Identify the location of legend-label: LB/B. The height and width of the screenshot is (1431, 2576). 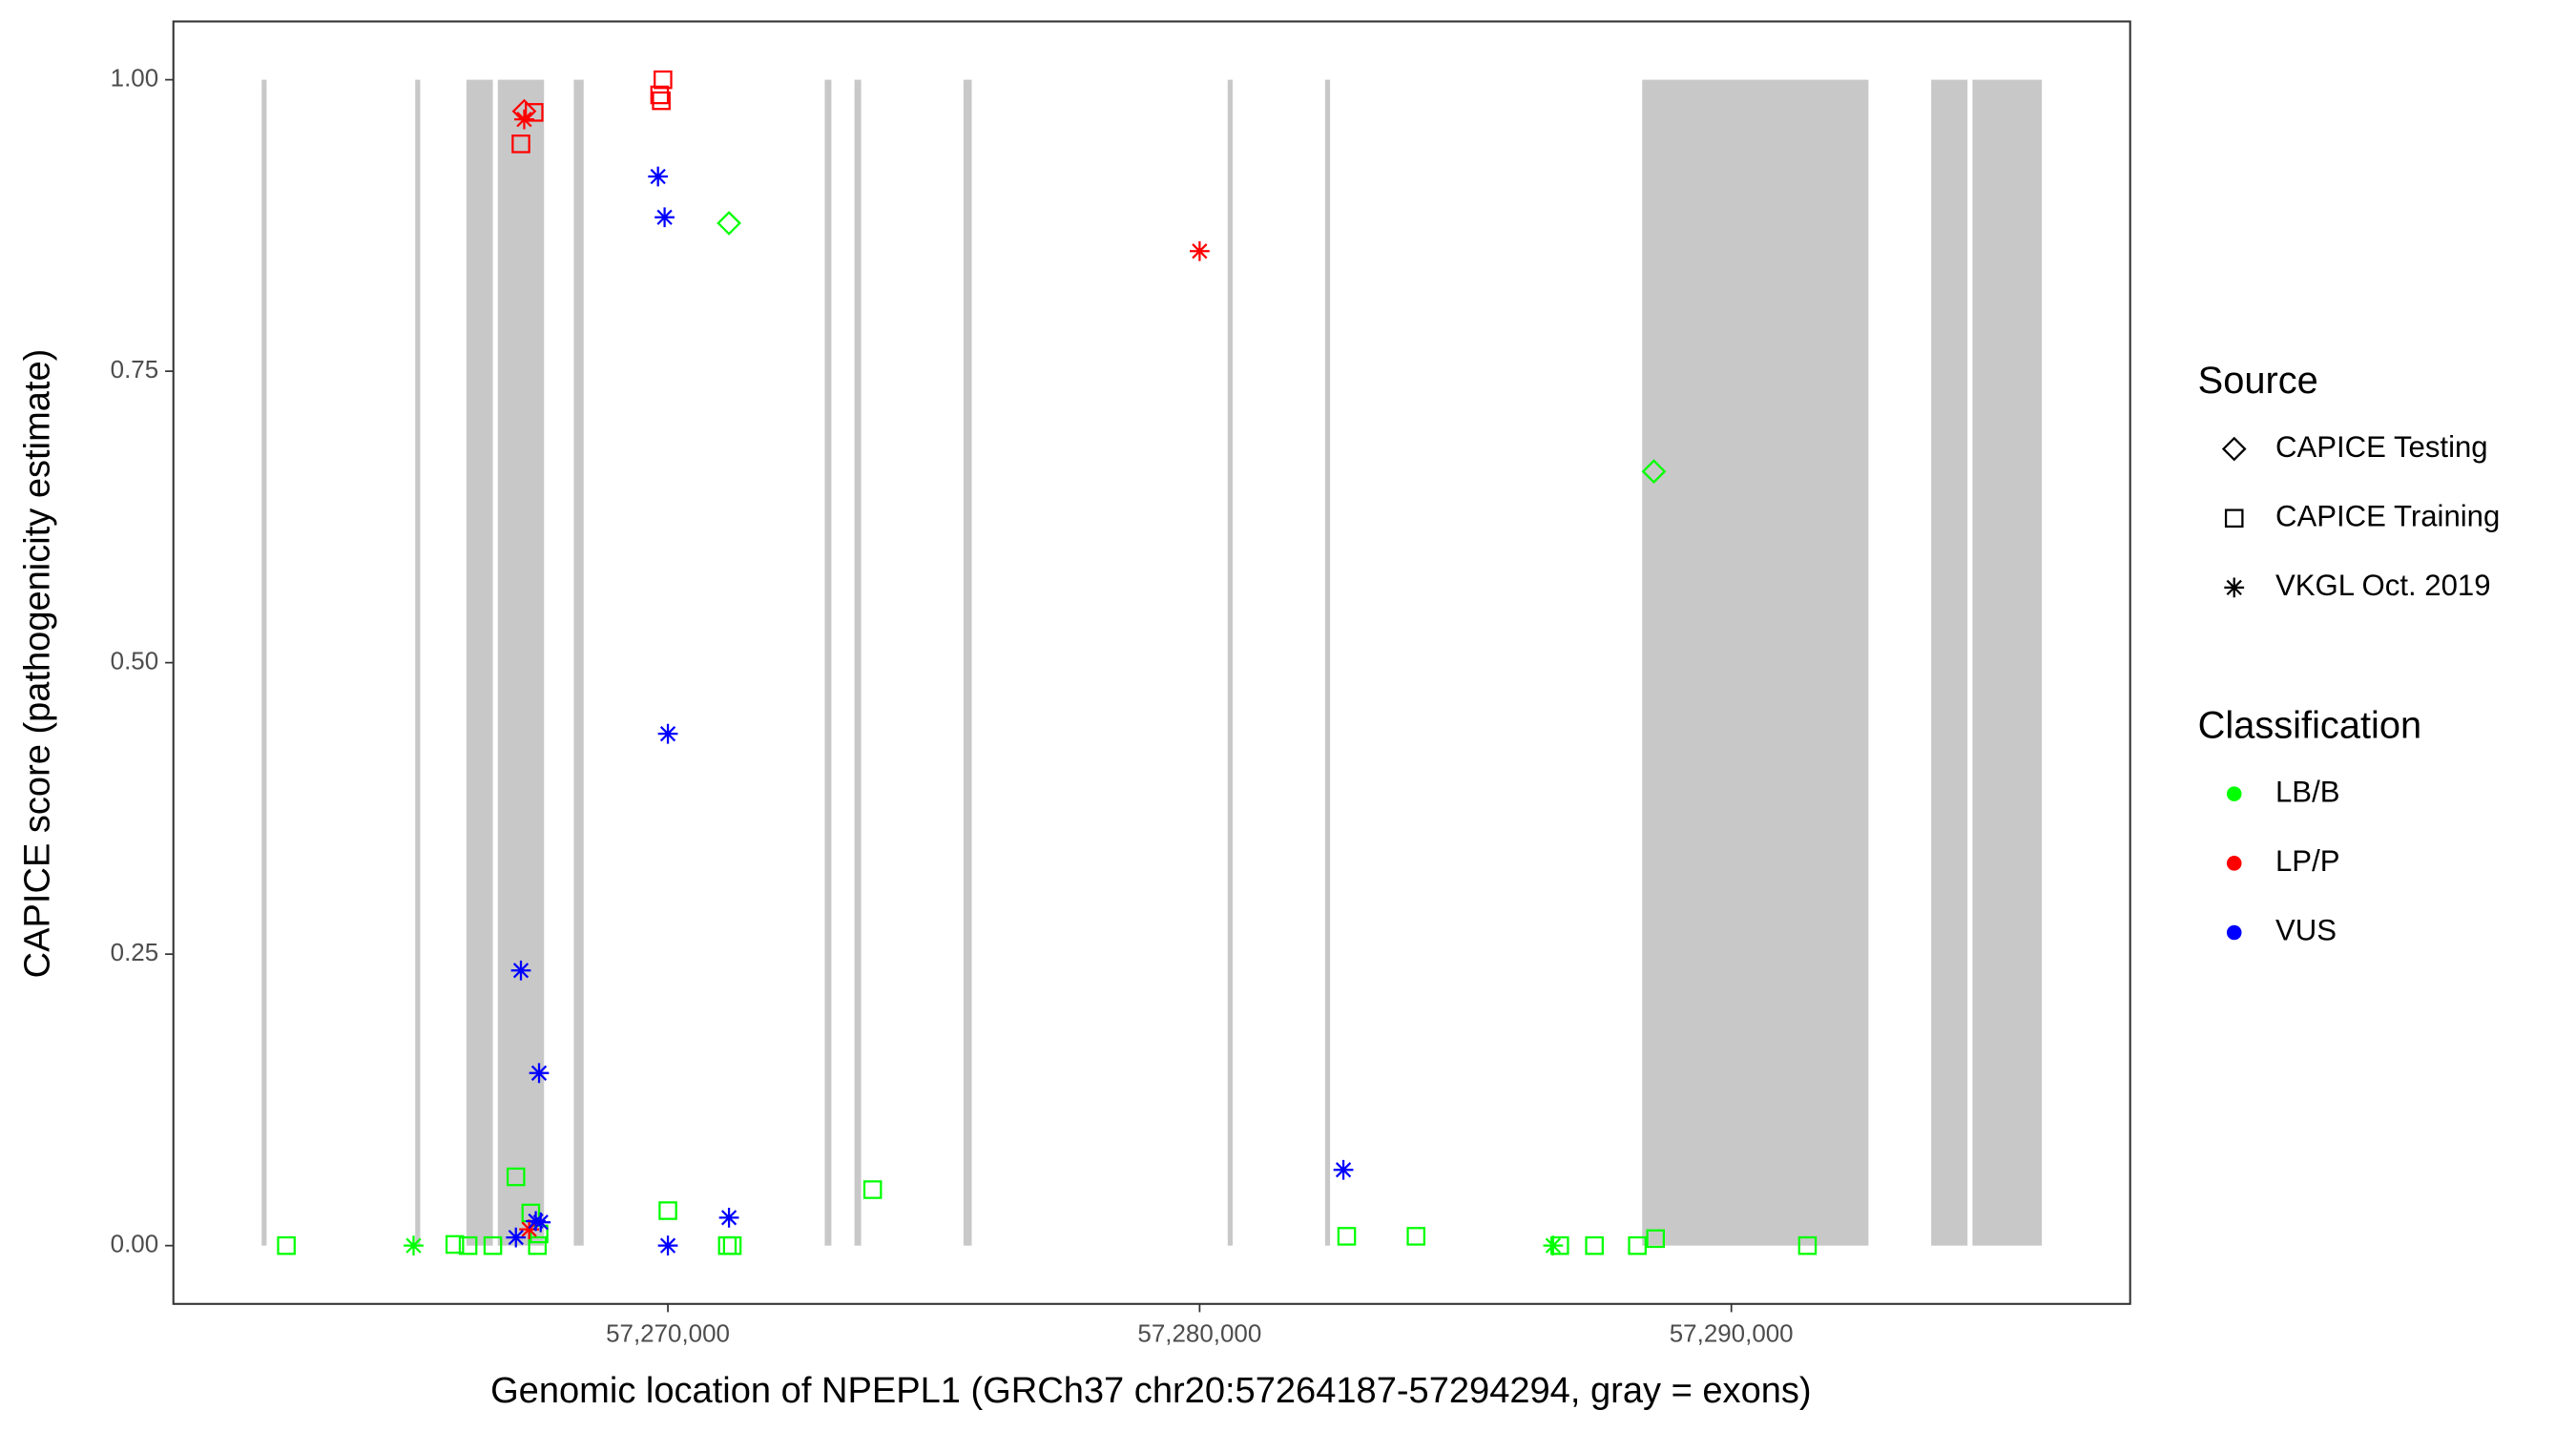
(2307, 791).